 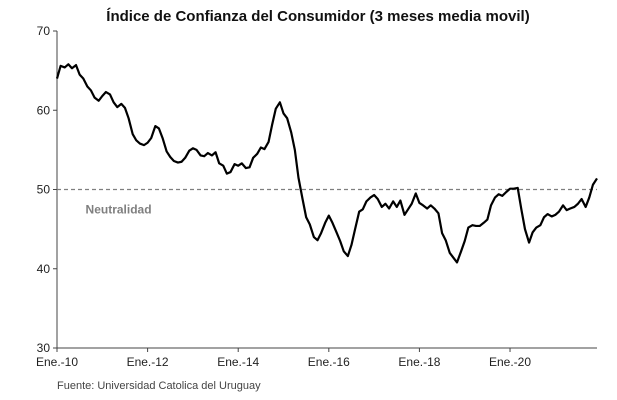 What do you see at coordinates (148, 362) in the screenshot?
I see `x-tick-label: Ene.-12` at bounding box center [148, 362].